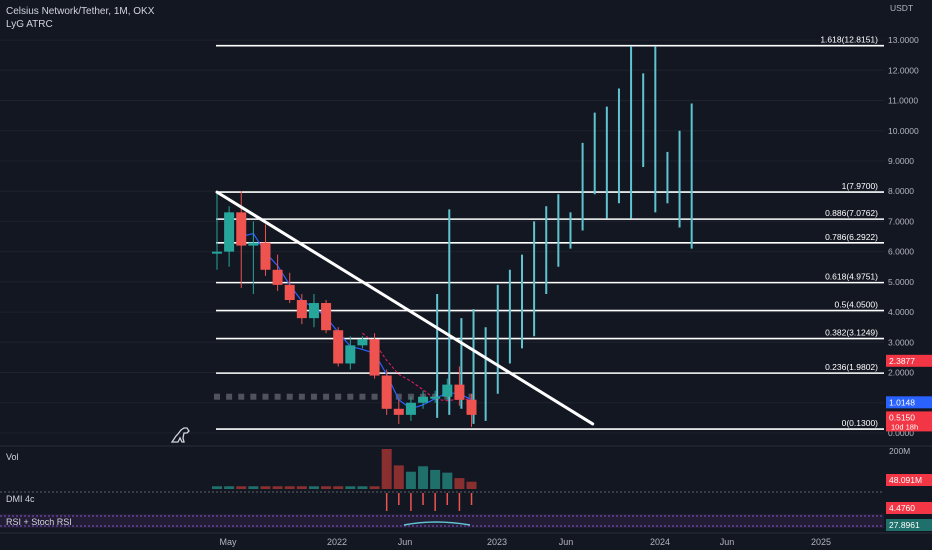 The height and width of the screenshot is (550, 932). I want to click on time-tick-label: 2025, so click(821, 542).